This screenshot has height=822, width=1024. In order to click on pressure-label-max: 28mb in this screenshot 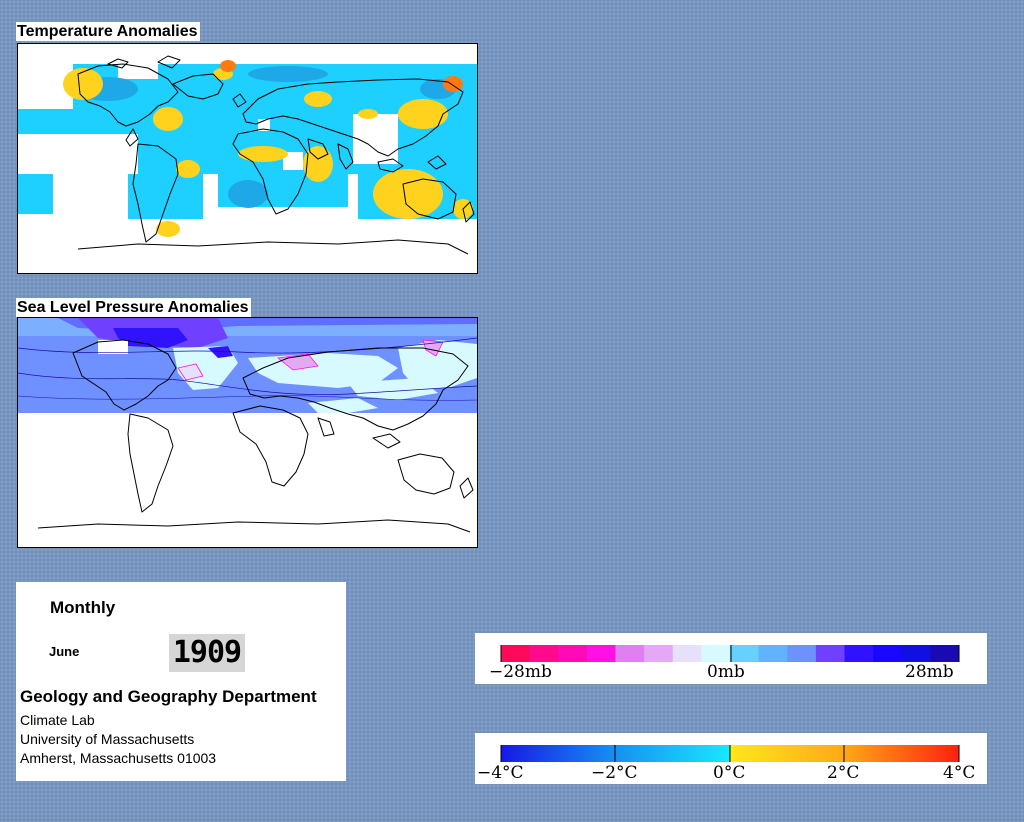, I will do `click(929, 672)`.